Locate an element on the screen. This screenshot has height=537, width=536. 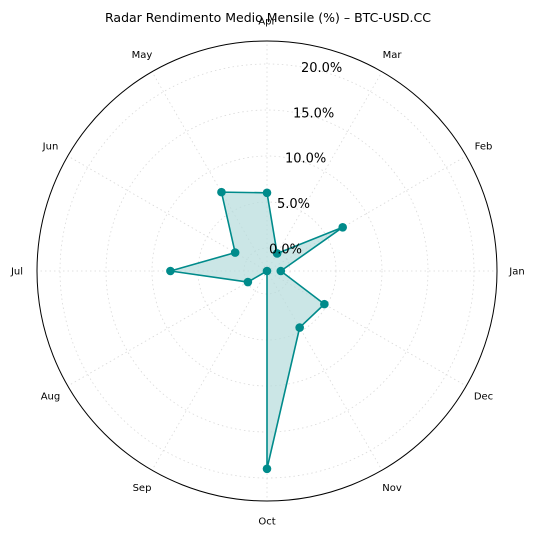
category-label: Sep is located at coordinates (142, 488).